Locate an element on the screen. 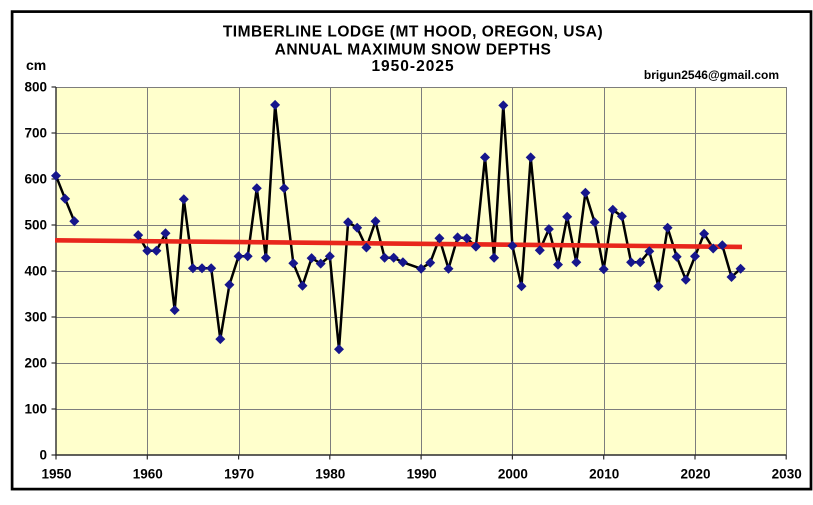 The height and width of the screenshot is (505, 813). svg-text: 2010 is located at coordinates (604, 474).